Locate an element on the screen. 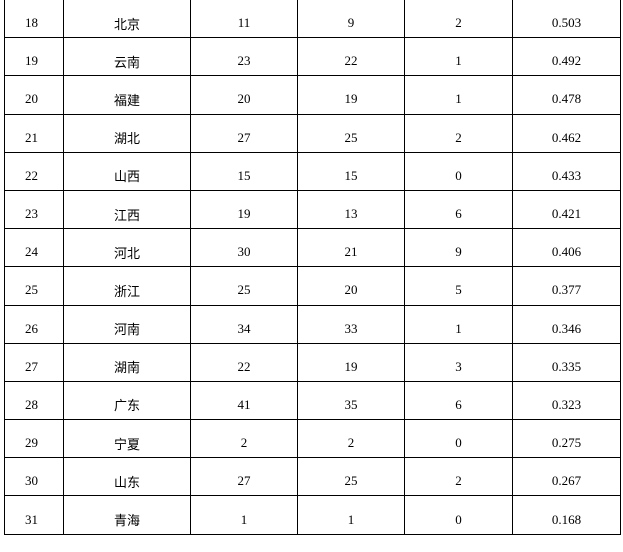 The height and width of the screenshot is (552, 623). province-cell: 福建 is located at coordinates (127, 95).